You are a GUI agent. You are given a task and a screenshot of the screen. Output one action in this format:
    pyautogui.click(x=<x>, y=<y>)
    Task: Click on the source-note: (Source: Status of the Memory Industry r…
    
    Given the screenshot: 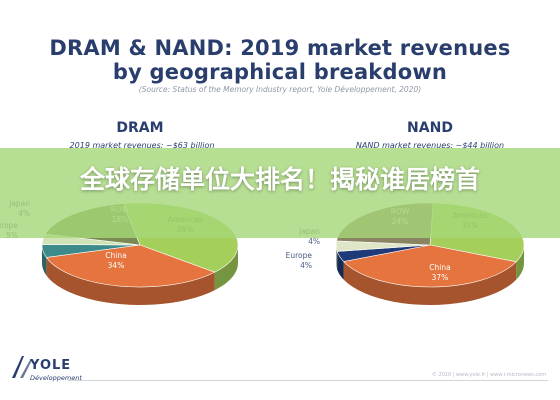 What is the action you would take?
    pyautogui.click(x=280, y=89)
    